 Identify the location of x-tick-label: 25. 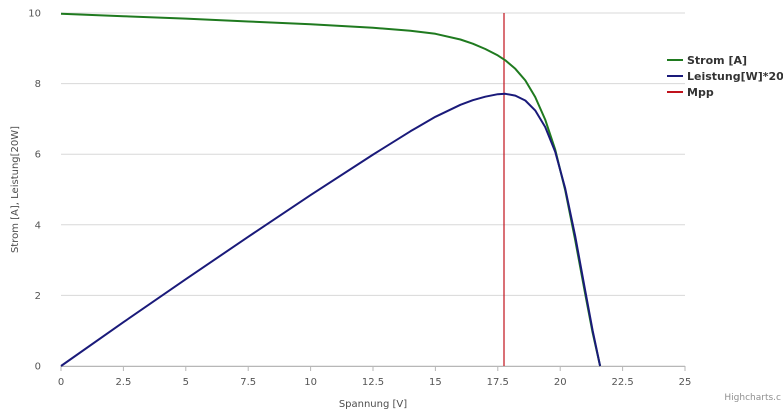
(685, 382).